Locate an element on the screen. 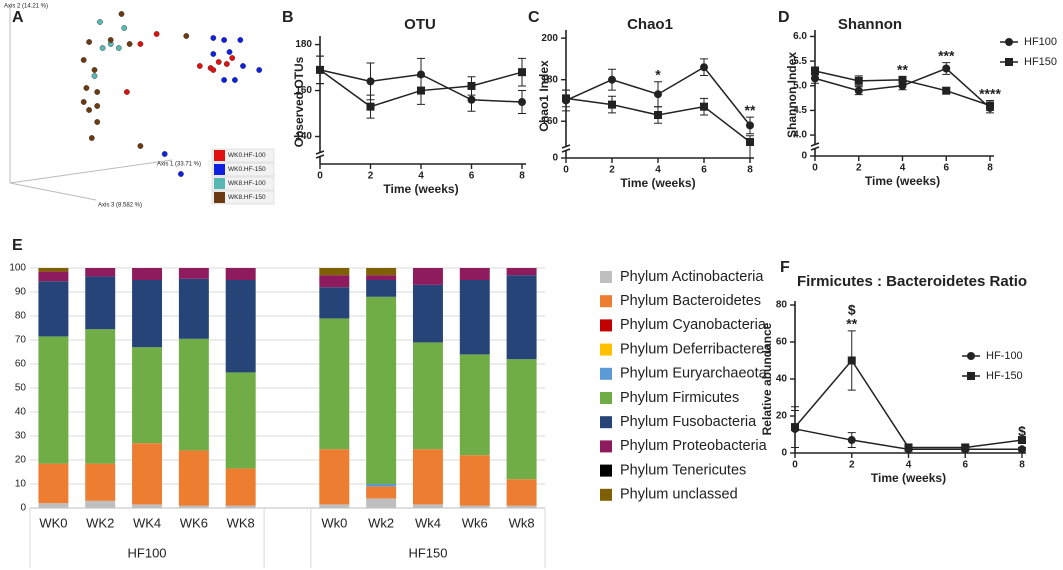  x-tick-label: 4 is located at coordinates (421, 176).